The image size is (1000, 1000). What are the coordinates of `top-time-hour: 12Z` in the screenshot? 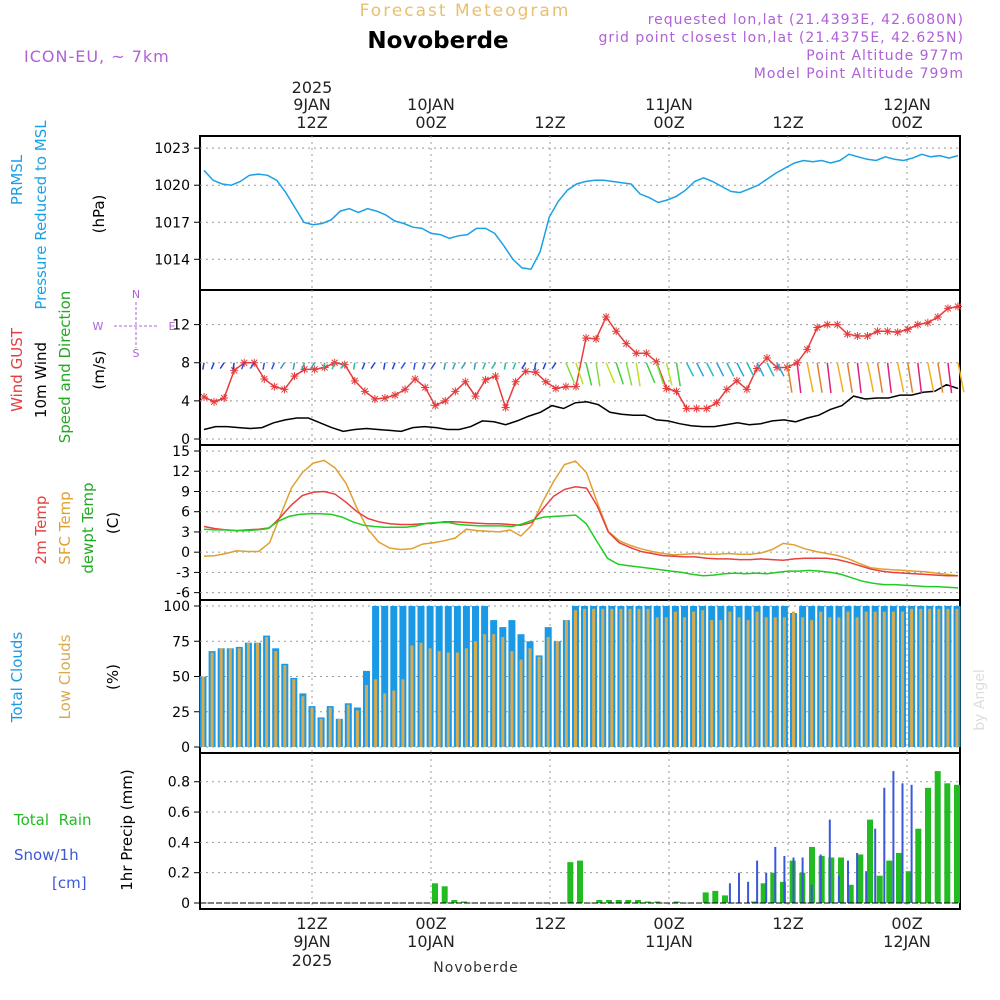 It's located at (311, 122).